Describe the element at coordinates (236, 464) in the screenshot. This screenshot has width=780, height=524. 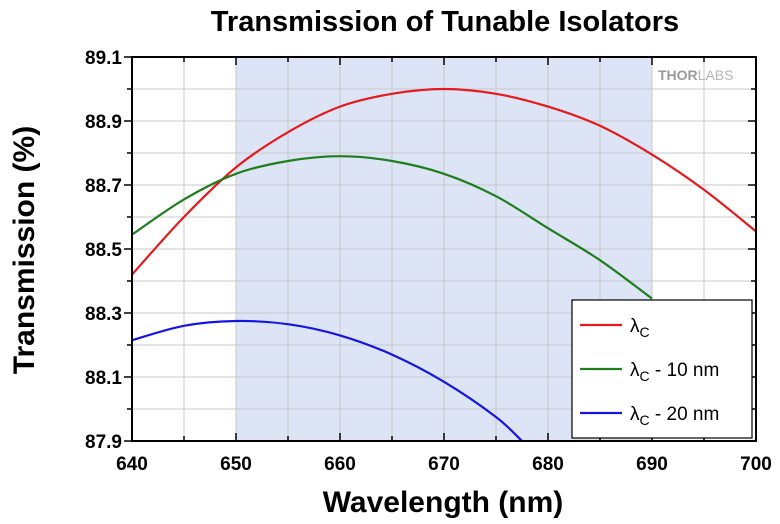
I see `x-tick-label: 650` at that location.